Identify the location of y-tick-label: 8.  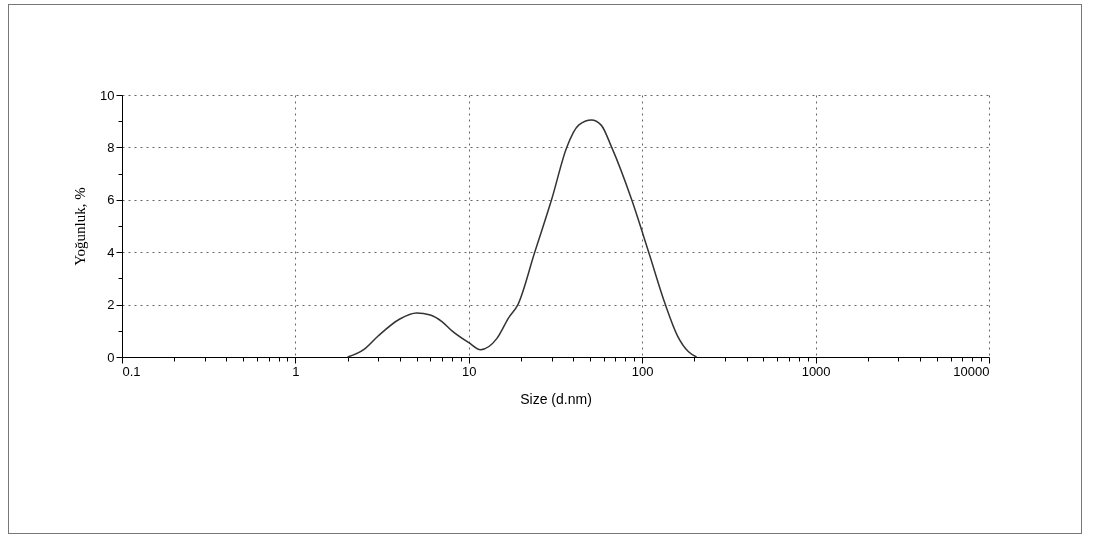
(111, 147).